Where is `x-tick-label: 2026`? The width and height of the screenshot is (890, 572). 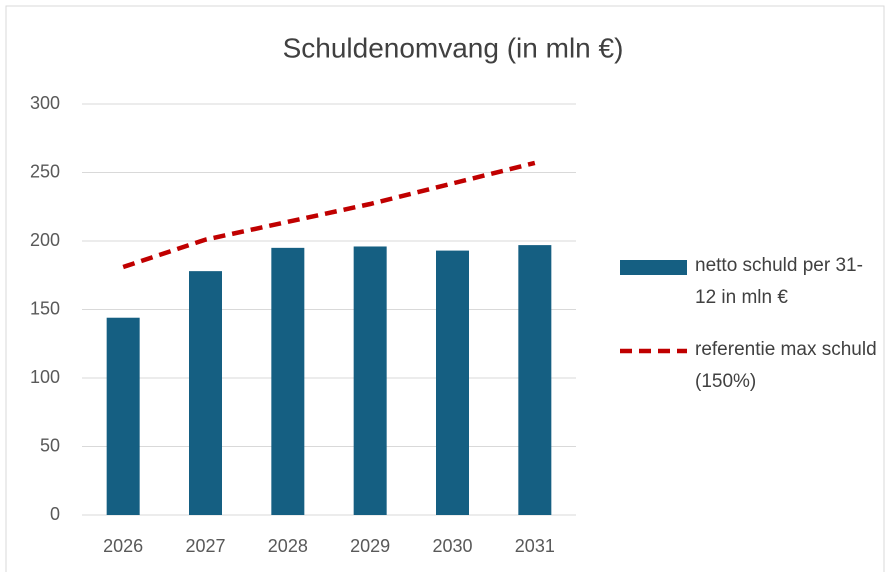
x-tick-label: 2026 is located at coordinates (123, 546).